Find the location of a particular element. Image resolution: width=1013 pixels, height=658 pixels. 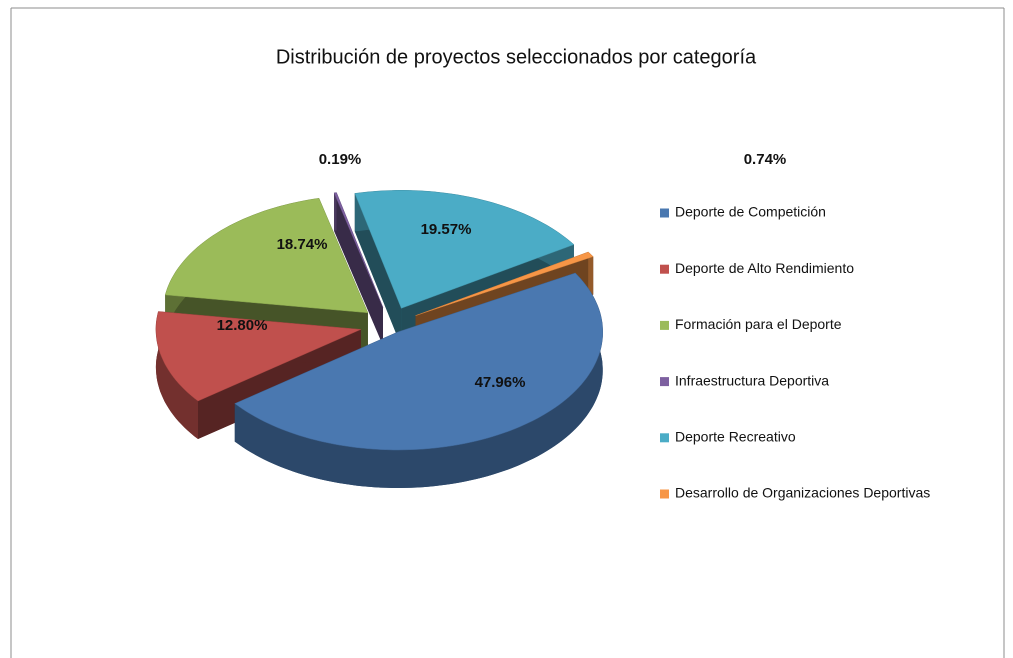

data-label: 18.74% is located at coordinates (302, 244).